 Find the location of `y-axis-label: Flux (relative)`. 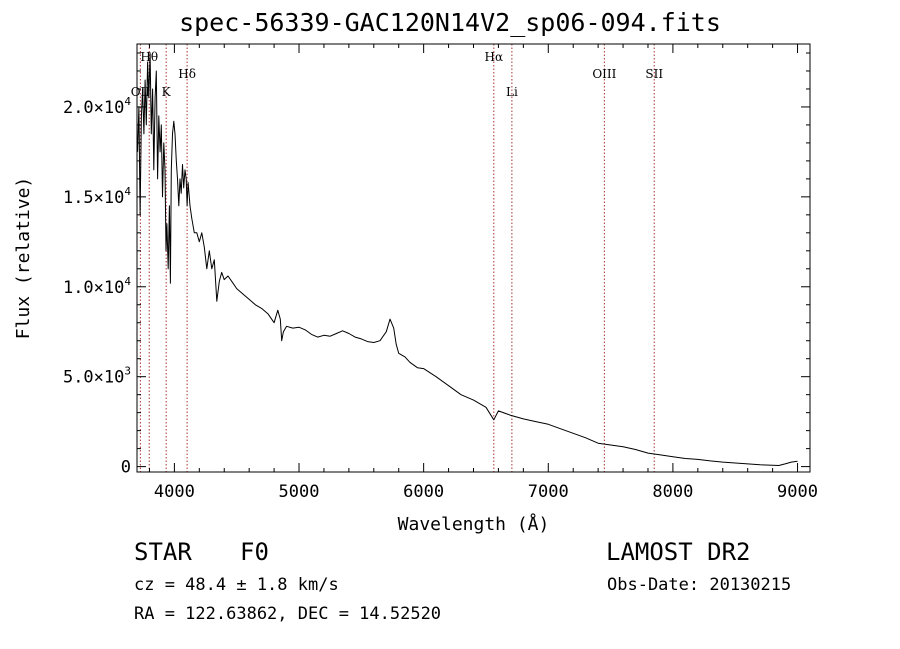

y-axis-label: Flux (relative) is located at coordinates (23, 258).